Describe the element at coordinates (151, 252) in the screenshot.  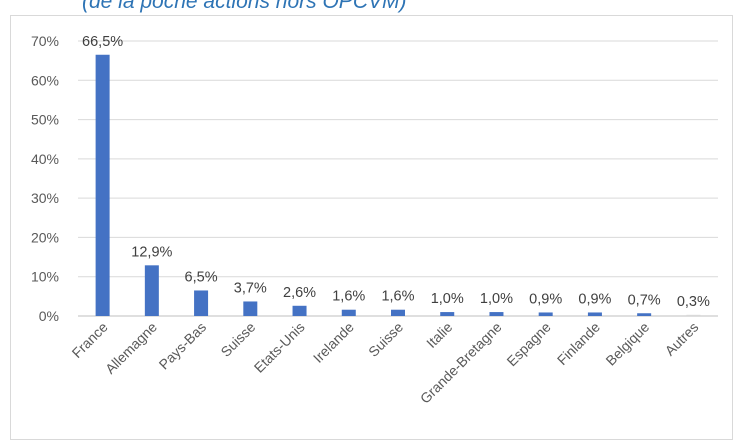
I see `data-label: 12,9%` at that location.